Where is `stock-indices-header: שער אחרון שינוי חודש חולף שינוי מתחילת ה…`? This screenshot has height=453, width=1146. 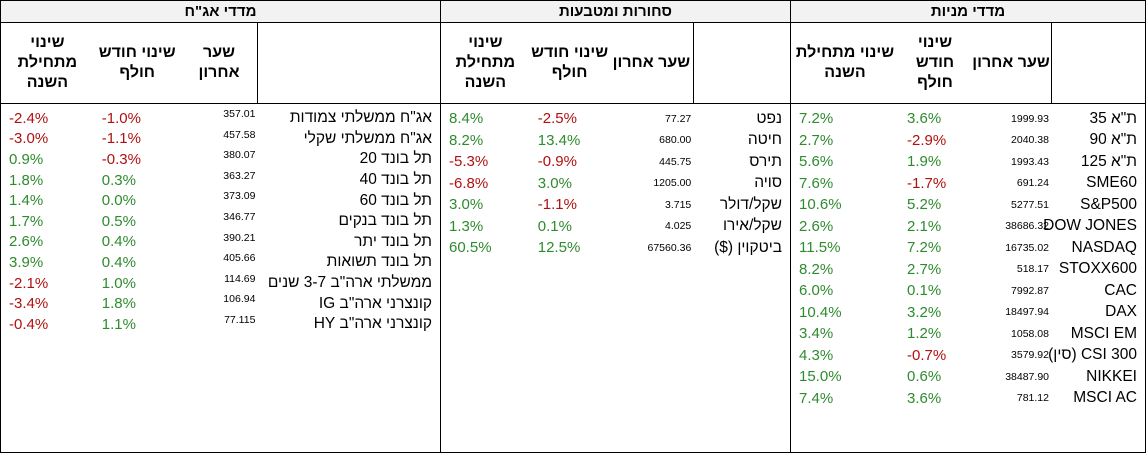 stock-indices-header: שער אחרון שינוי חודש חולף שינוי מתחילת ה… is located at coordinates (968, 63).